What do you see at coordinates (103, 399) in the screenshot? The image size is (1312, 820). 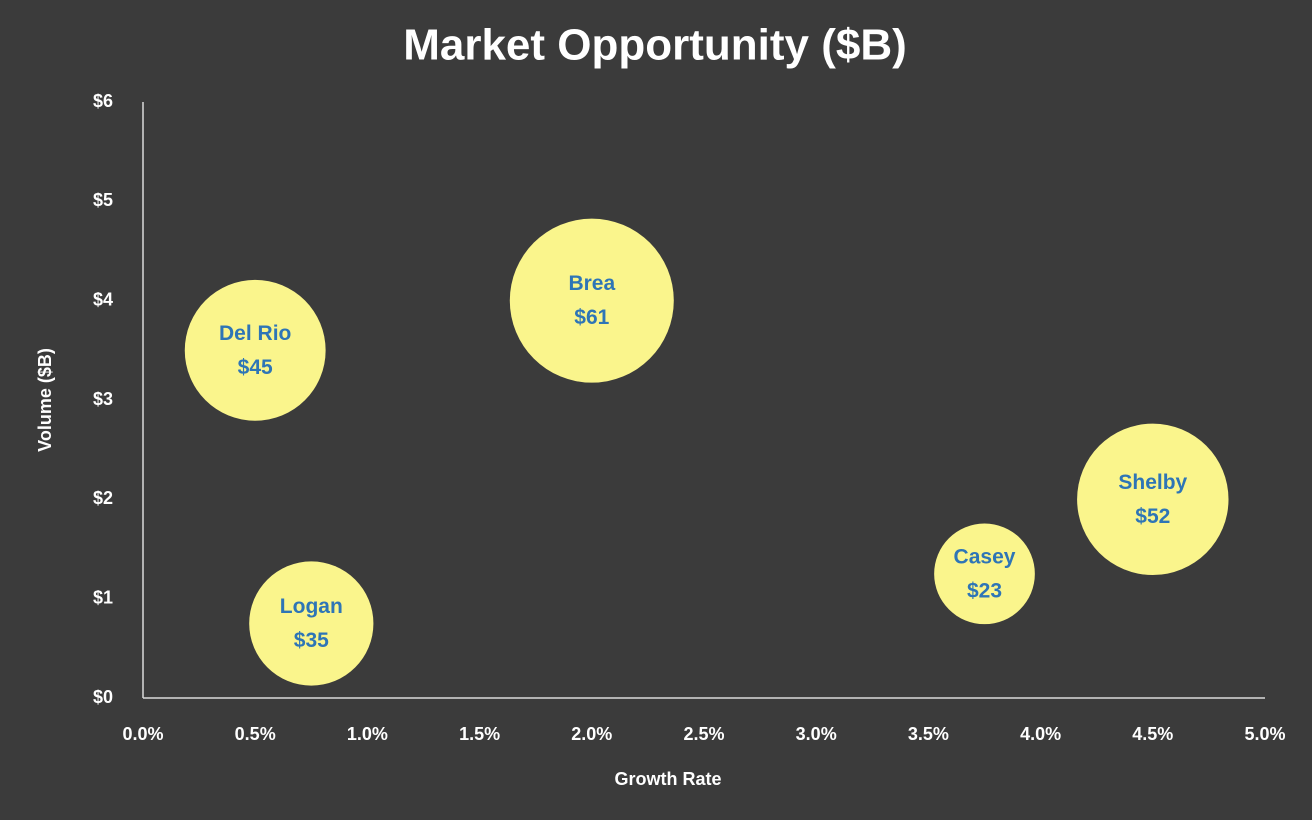 I see `y-tick-label: $3` at bounding box center [103, 399].